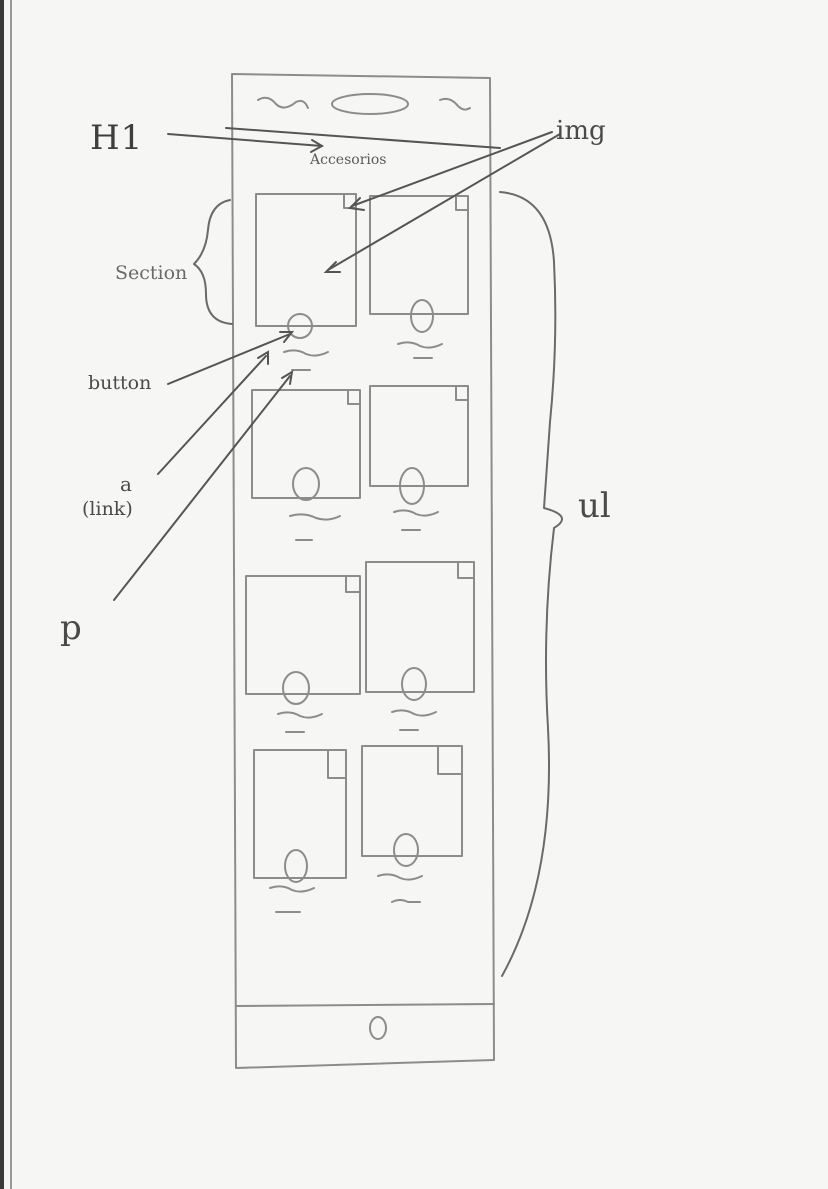 The height and width of the screenshot is (1189, 828). Describe the element at coordinates (317, 146) in the screenshot. I see `arrow-h1-head` at that location.